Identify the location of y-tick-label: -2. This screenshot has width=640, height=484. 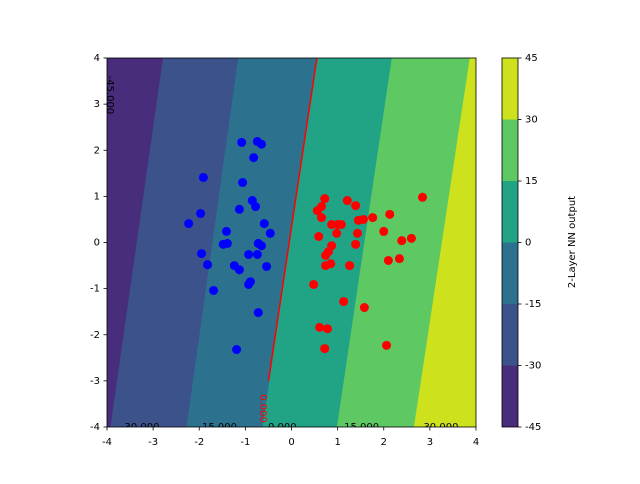
(95, 335).